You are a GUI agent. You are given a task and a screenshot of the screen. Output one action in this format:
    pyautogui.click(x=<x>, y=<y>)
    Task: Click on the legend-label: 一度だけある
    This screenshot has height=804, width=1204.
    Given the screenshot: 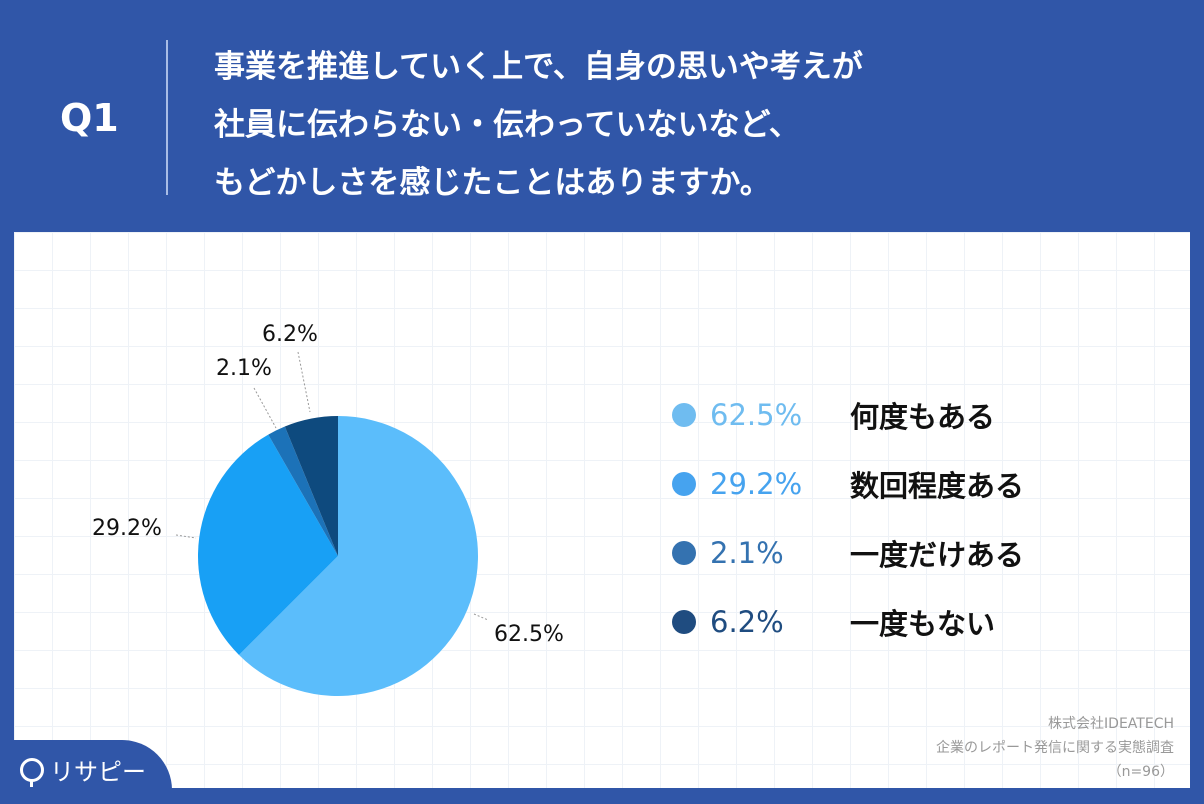 What is the action you would take?
    pyautogui.click(x=937, y=554)
    